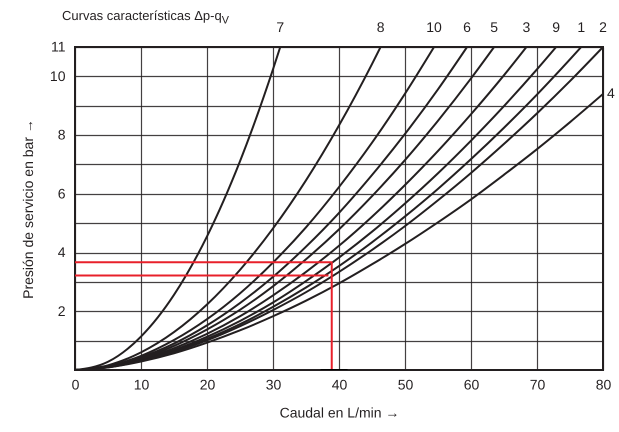 Image resolution: width=619 pixels, height=432 pixels. Describe the element at coordinates (406, 384) in the screenshot. I see `x-tick-label: 50` at that location.